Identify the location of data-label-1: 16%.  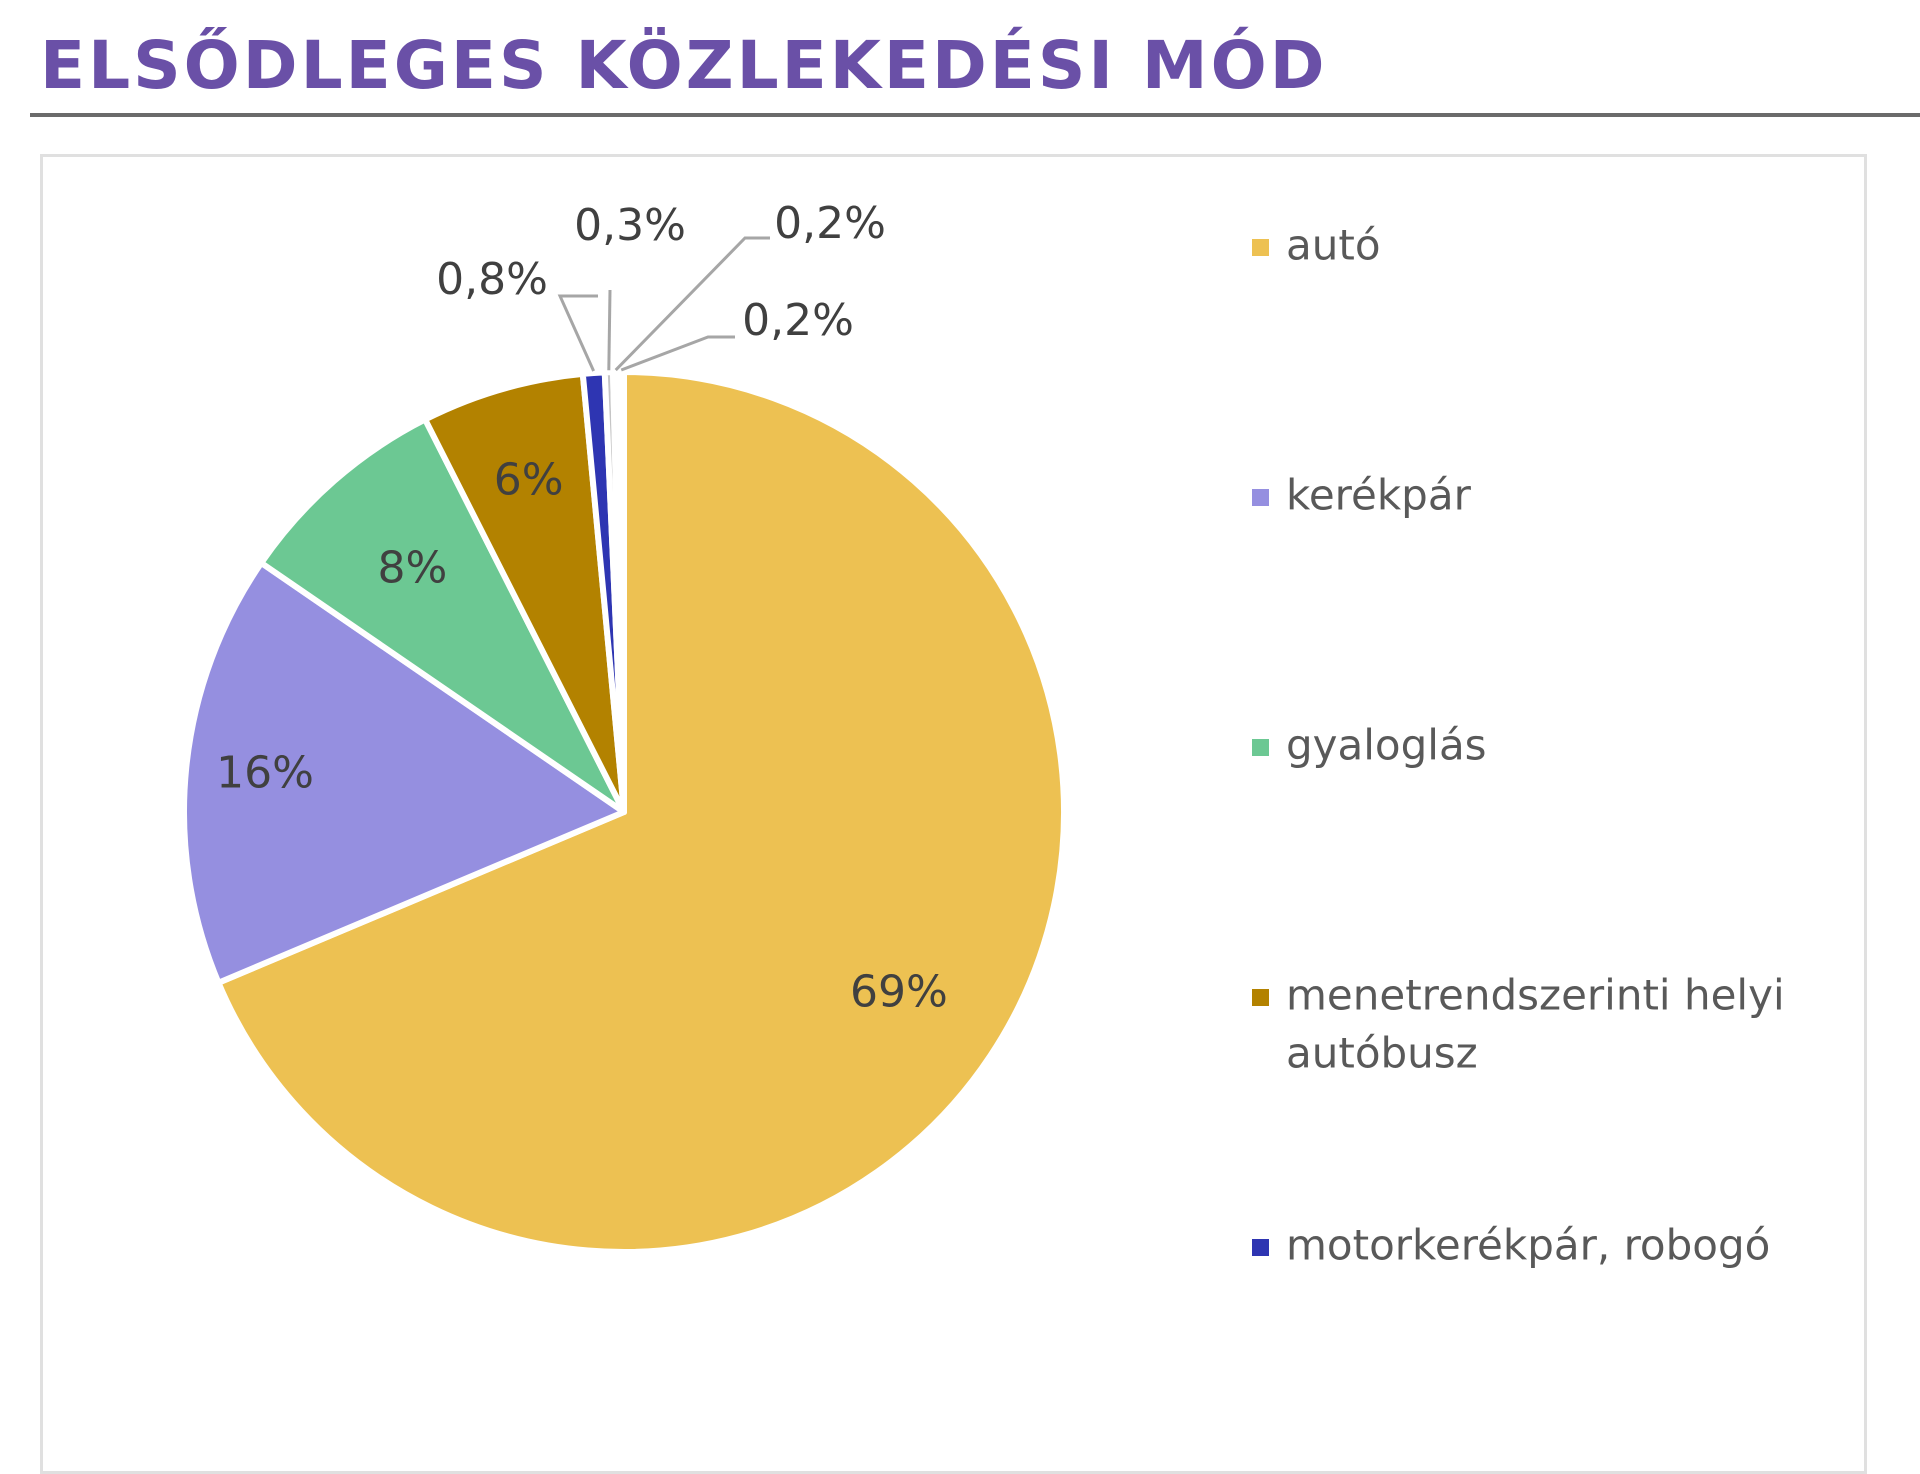
(265, 772).